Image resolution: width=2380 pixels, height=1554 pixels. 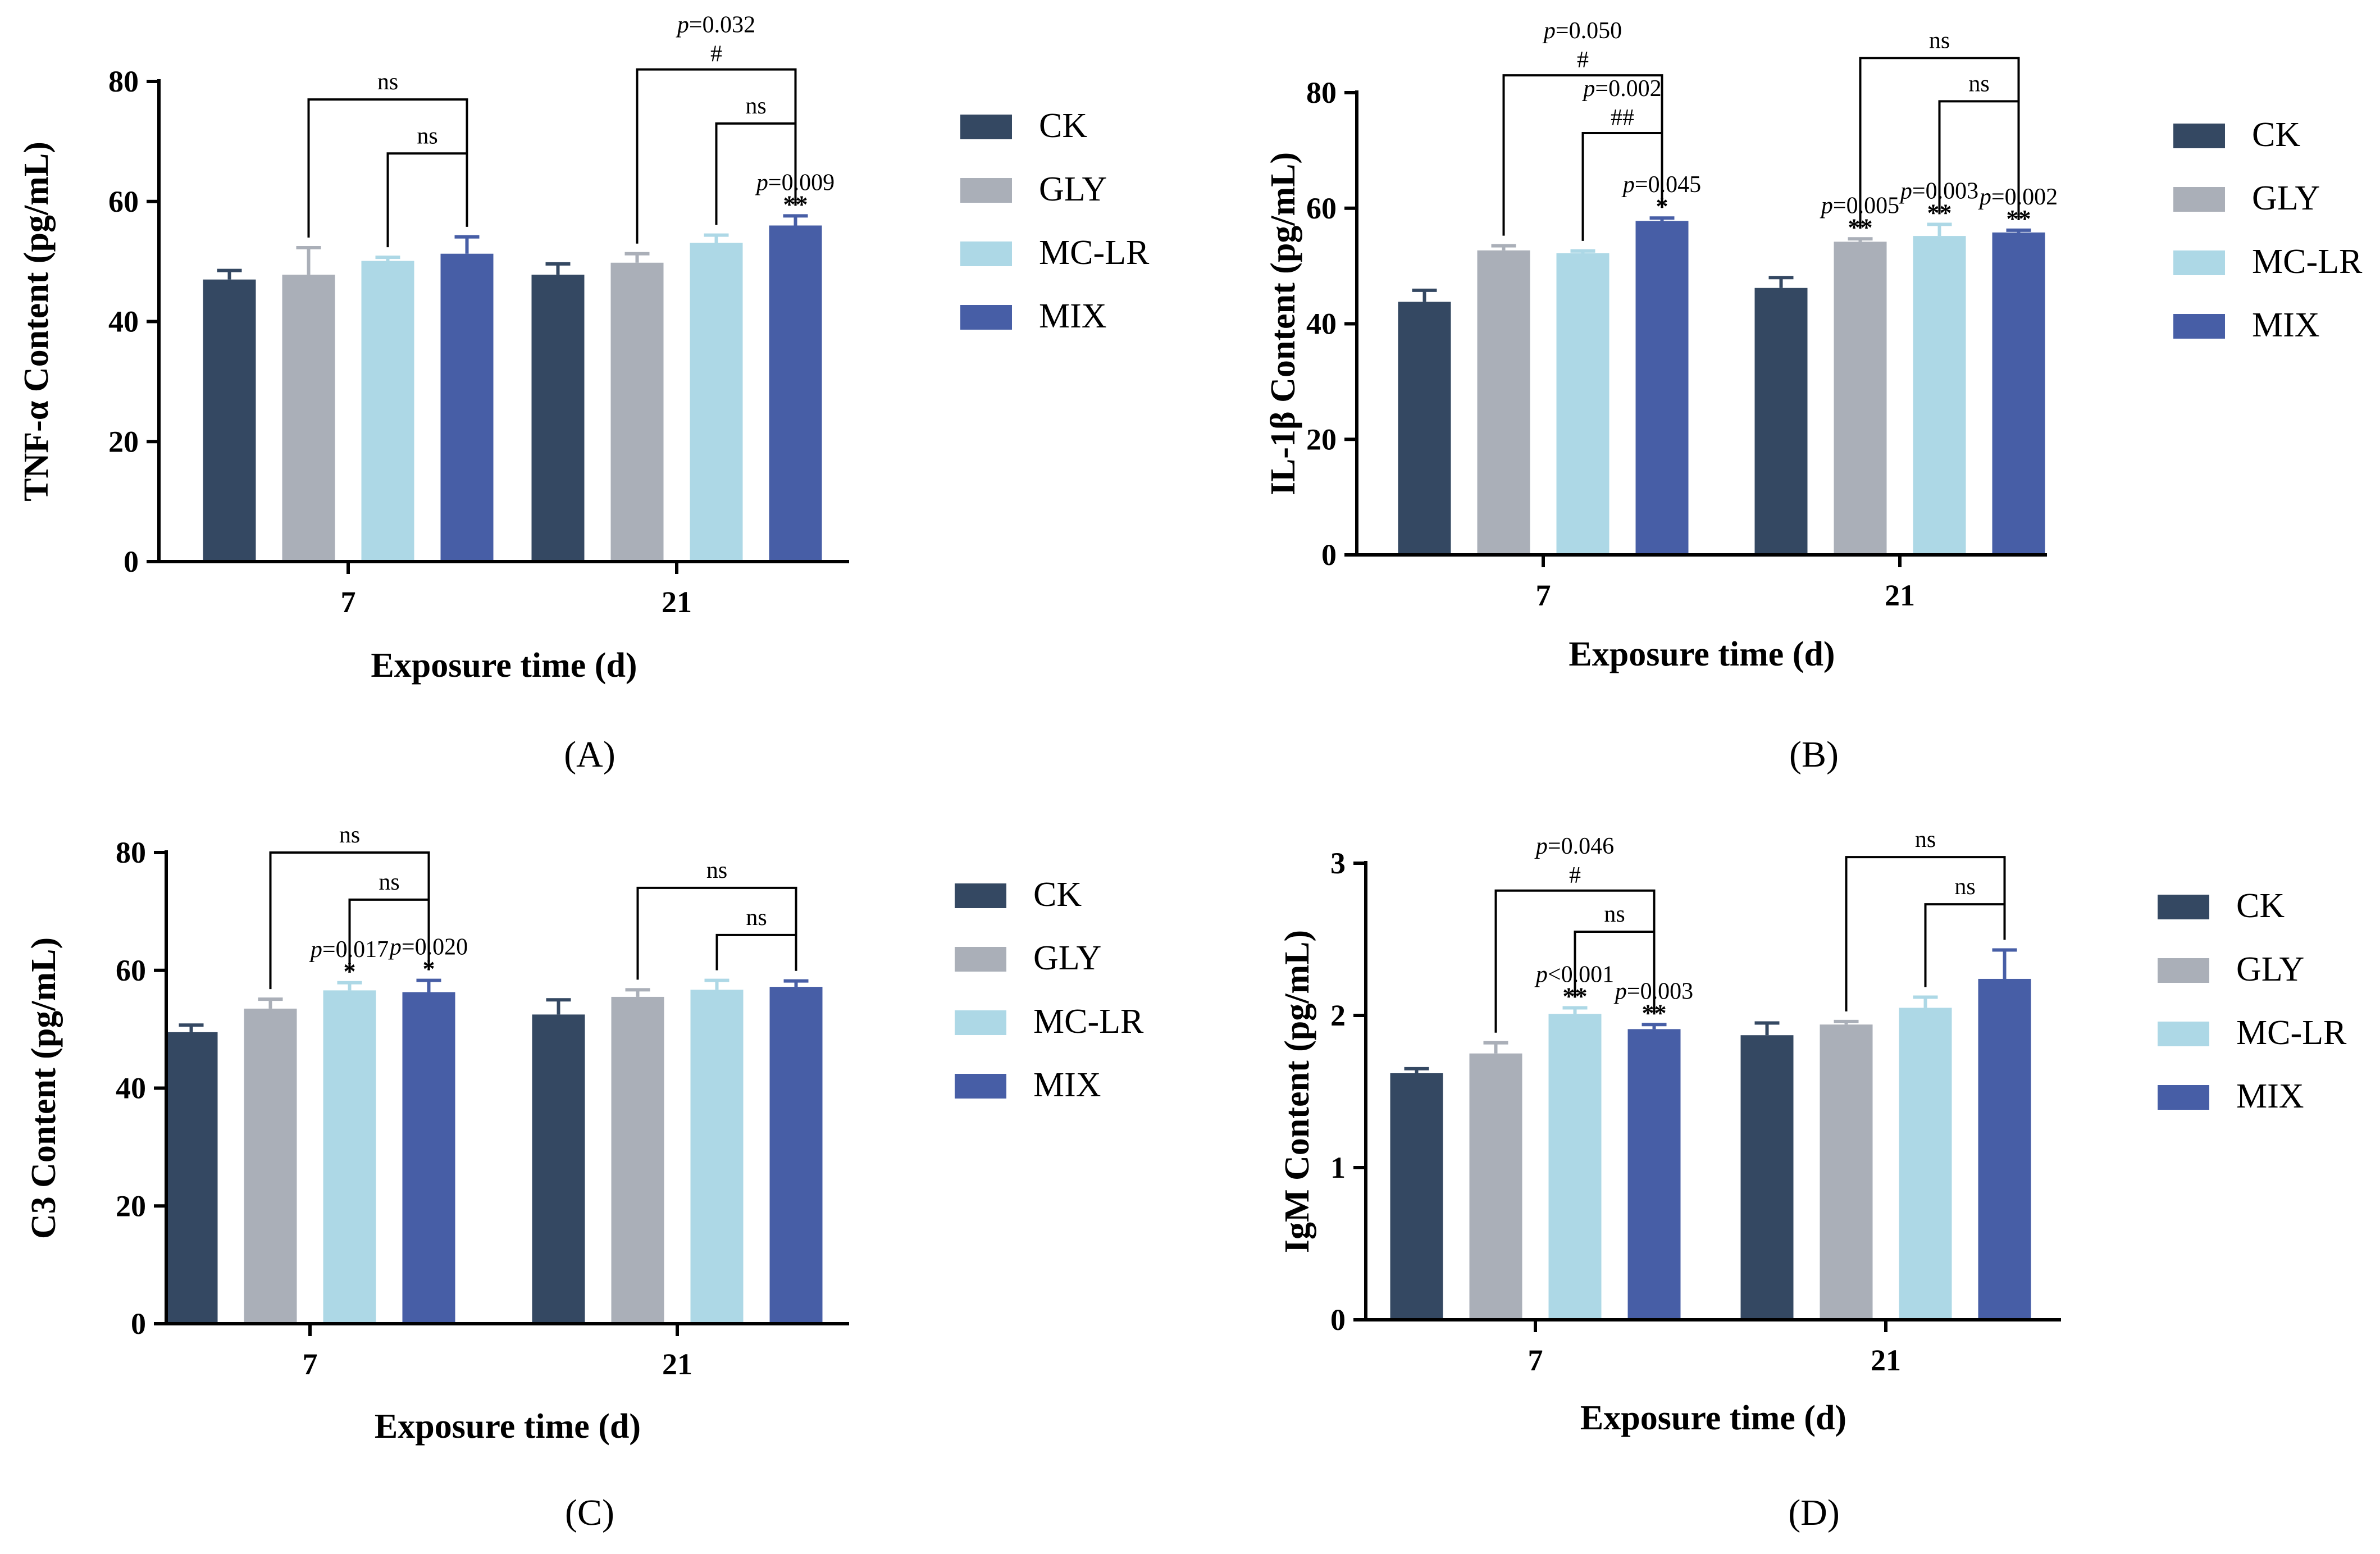 What do you see at coordinates (36, 322) in the screenshot?
I see `y-axis-title: TNF-α Content (pg/mL)` at bounding box center [36, 322].